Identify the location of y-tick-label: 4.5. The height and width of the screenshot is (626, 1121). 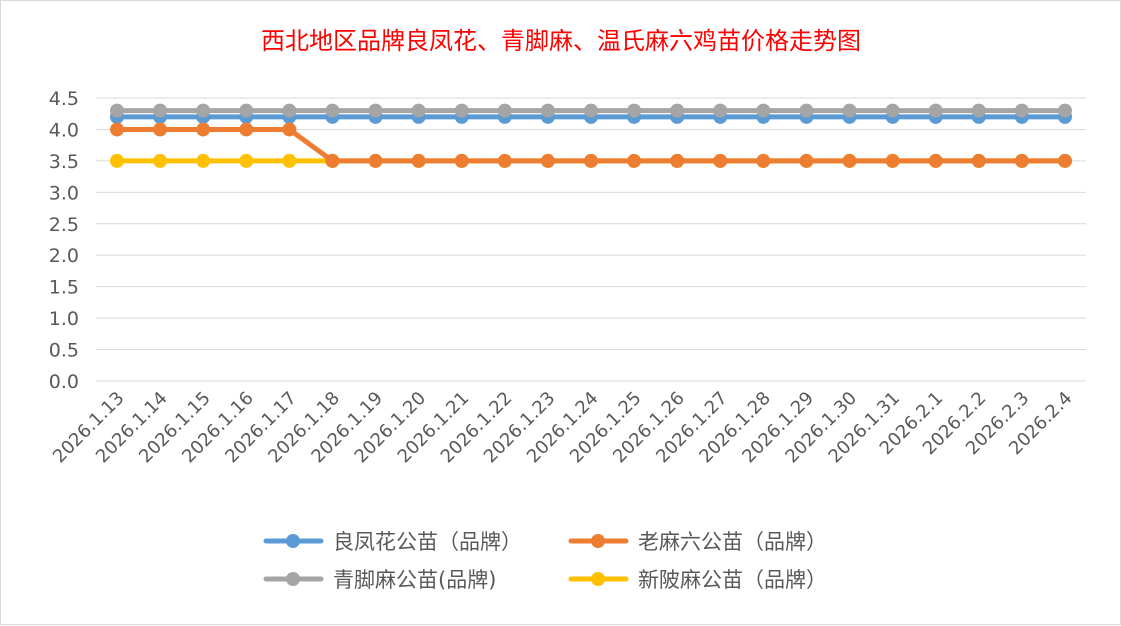
(64, 99).